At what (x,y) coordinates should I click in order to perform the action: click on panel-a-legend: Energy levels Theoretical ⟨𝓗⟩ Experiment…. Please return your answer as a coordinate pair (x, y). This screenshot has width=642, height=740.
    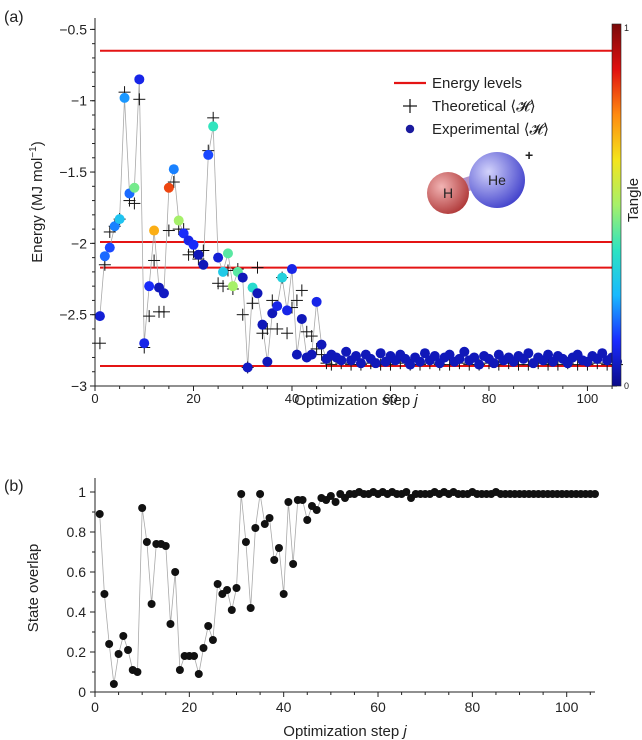
    Looking at the image, I should click on (471, 106).